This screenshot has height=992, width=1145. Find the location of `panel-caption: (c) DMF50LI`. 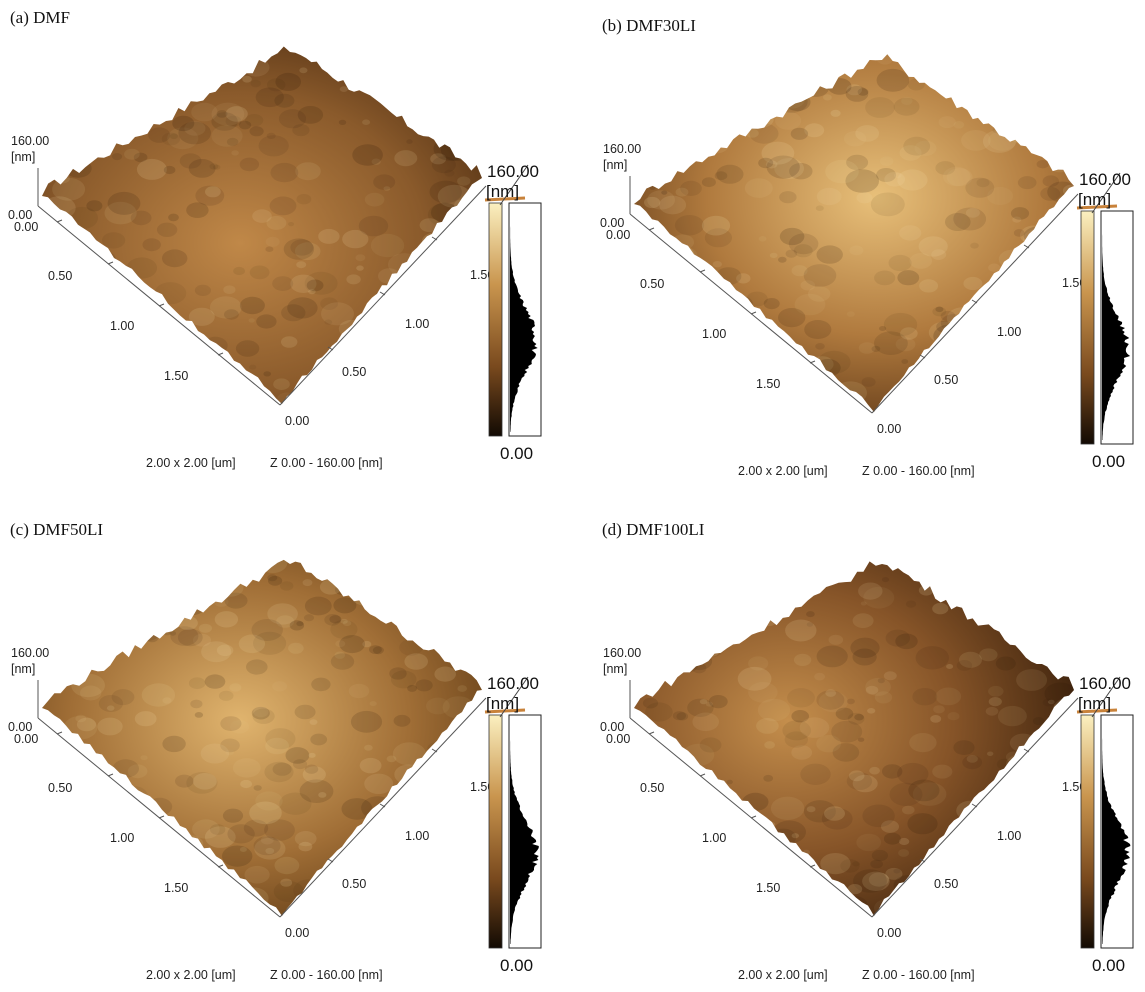

panel-caption: (c) DMF50LI is located at coordinates (56, 529).